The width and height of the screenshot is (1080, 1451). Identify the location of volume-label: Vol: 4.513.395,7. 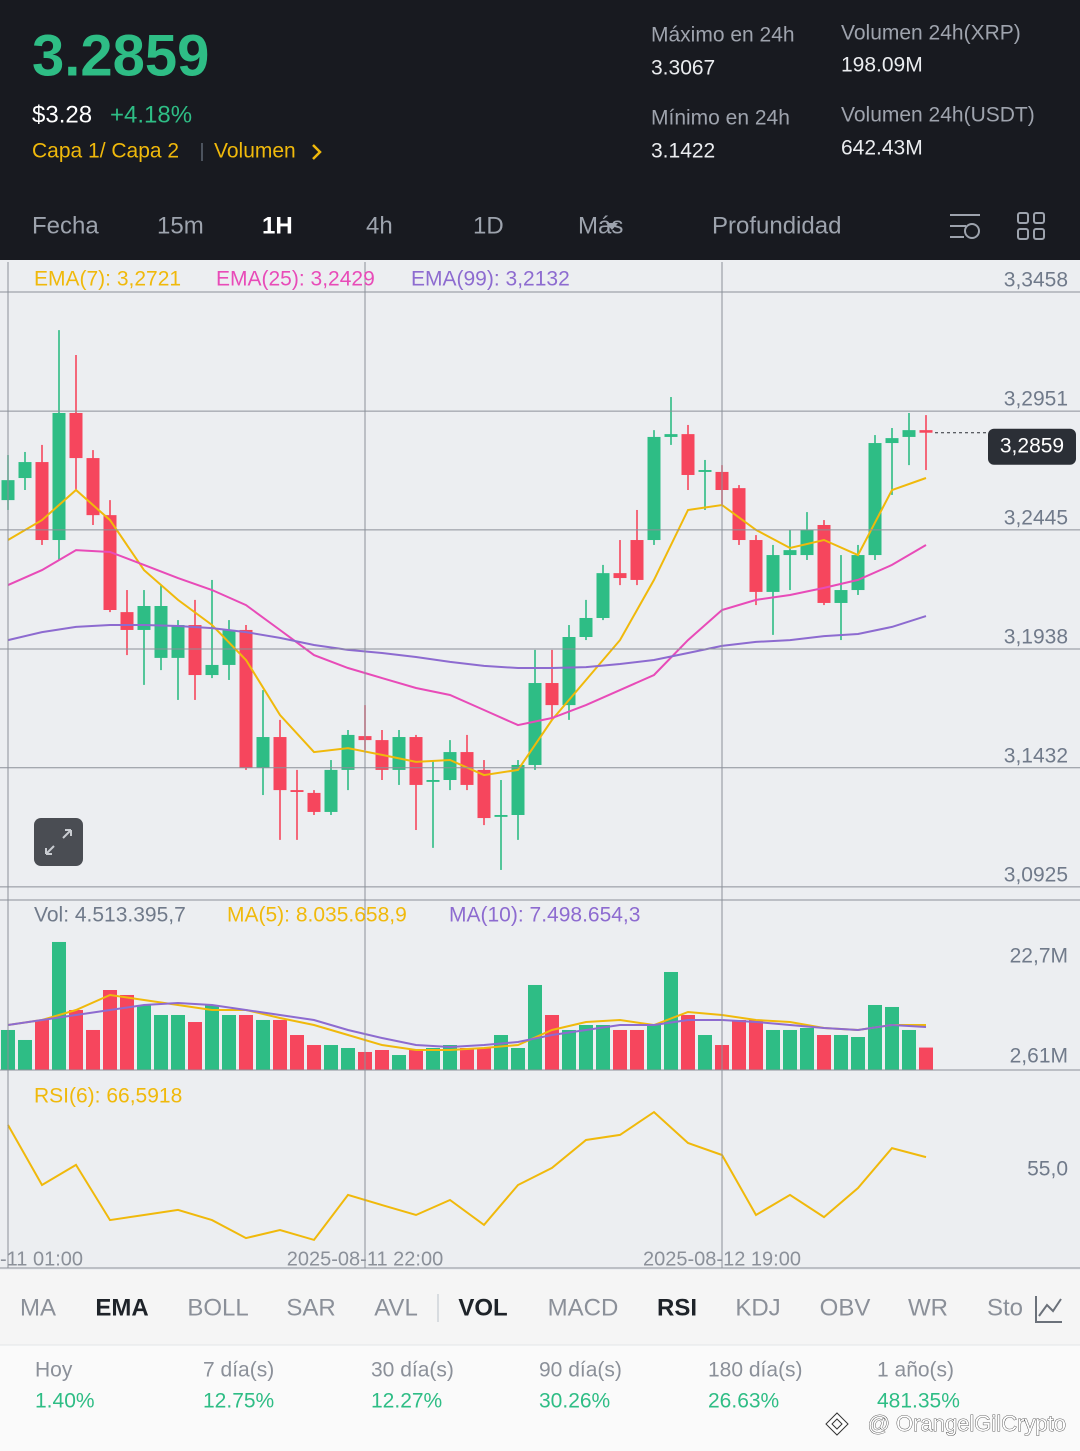
(110, 915).